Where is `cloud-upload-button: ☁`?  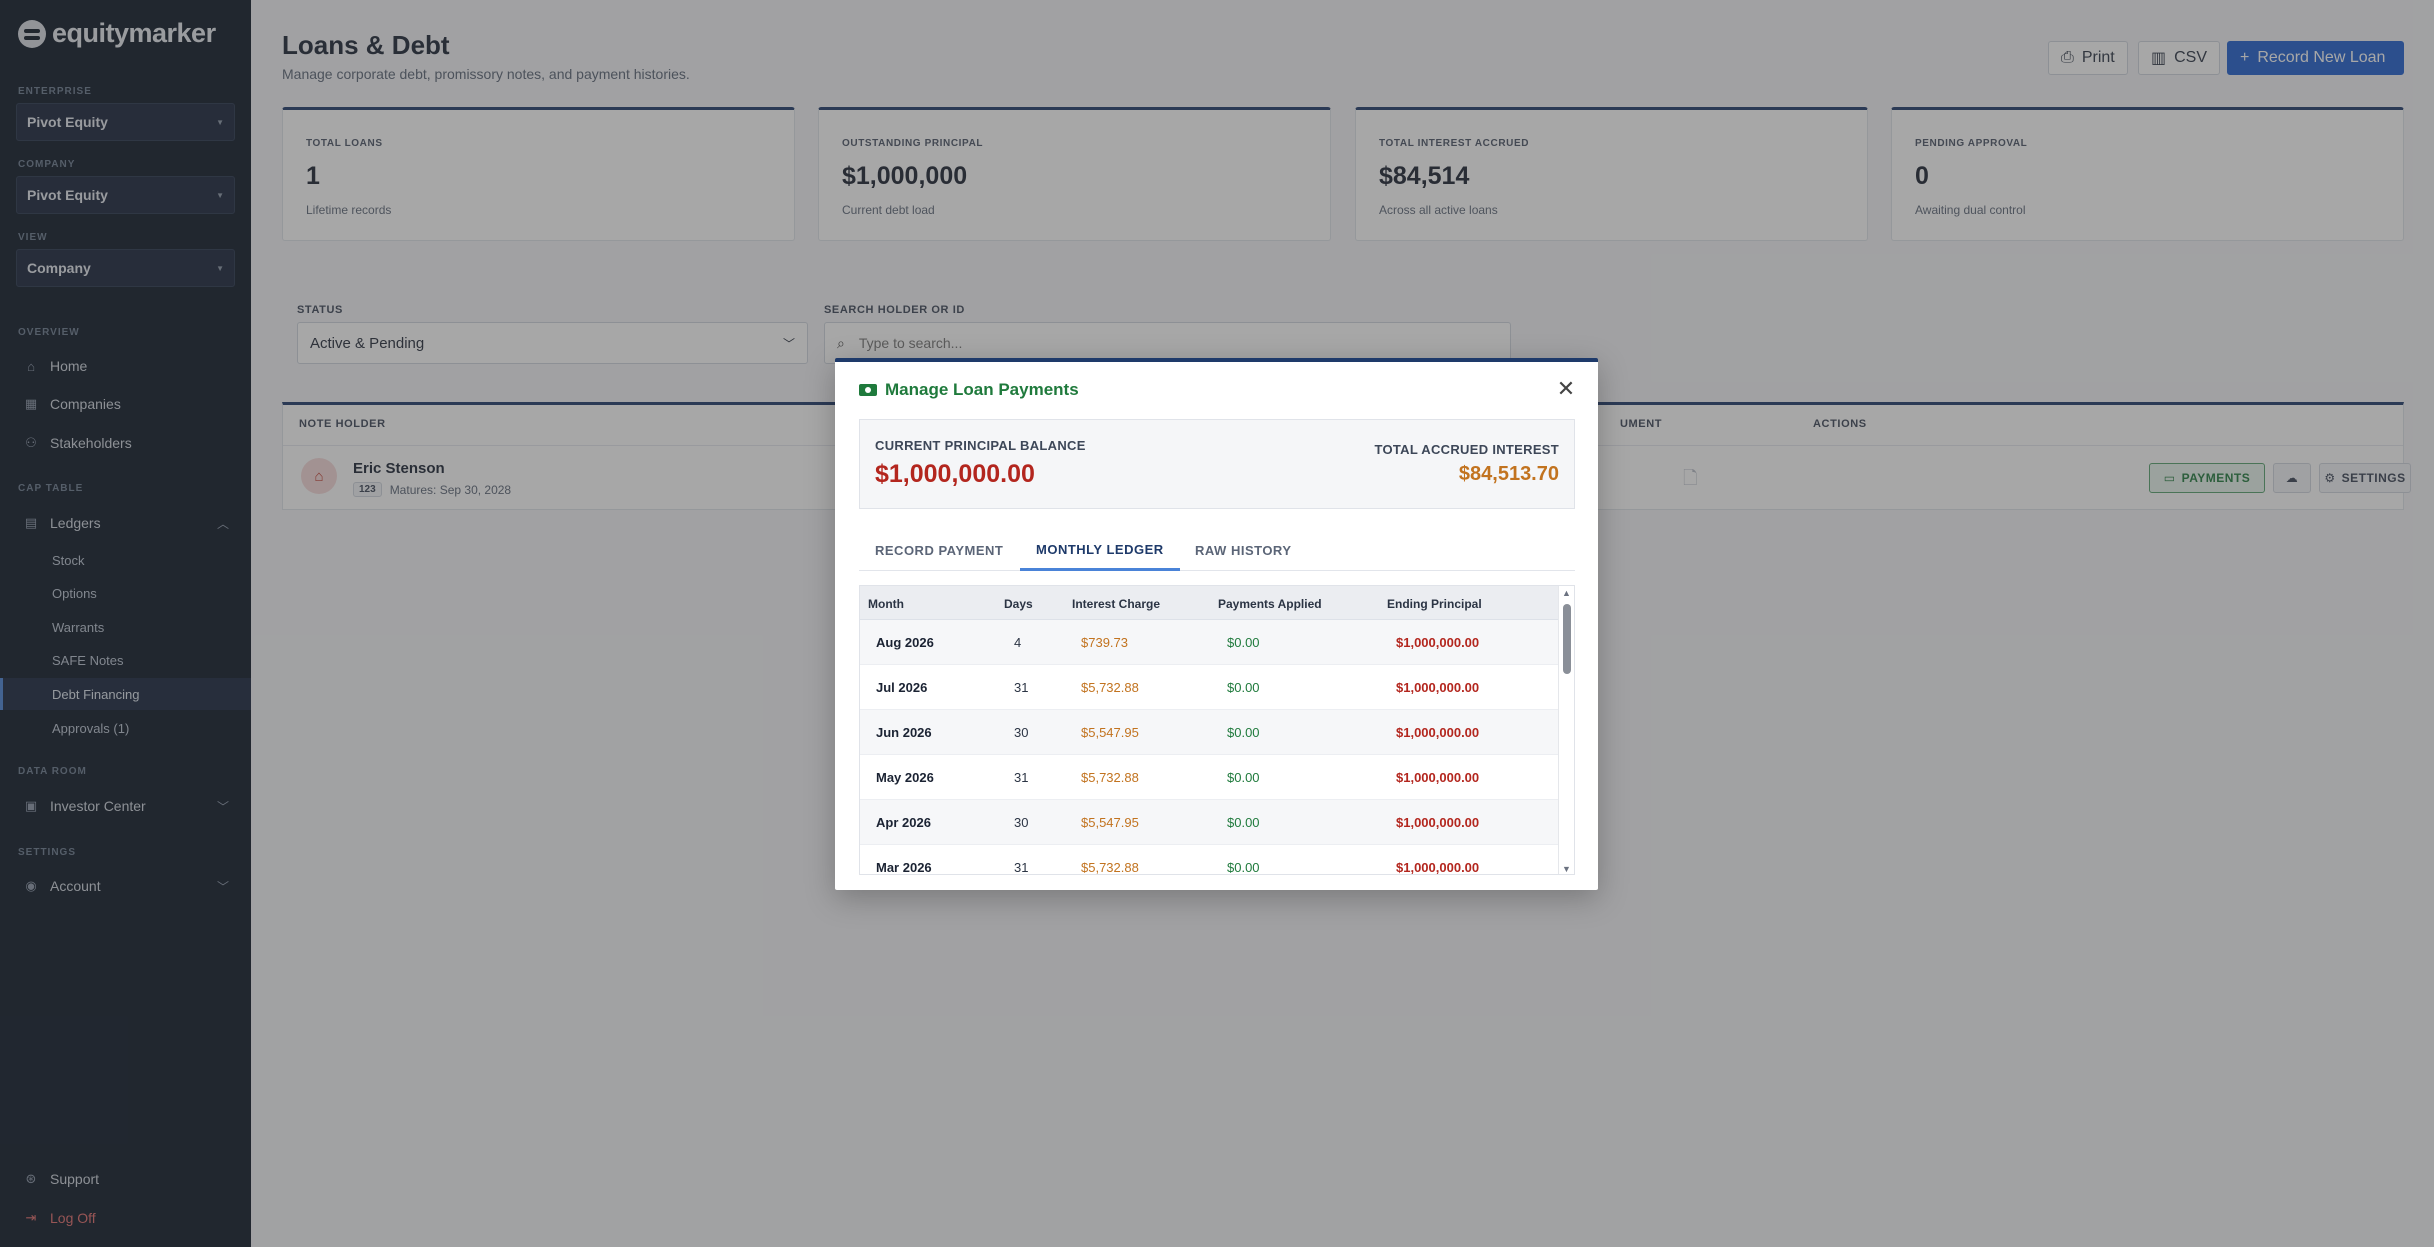
cloud-upload-button: ☁ is located at coordinates (2292, 478).